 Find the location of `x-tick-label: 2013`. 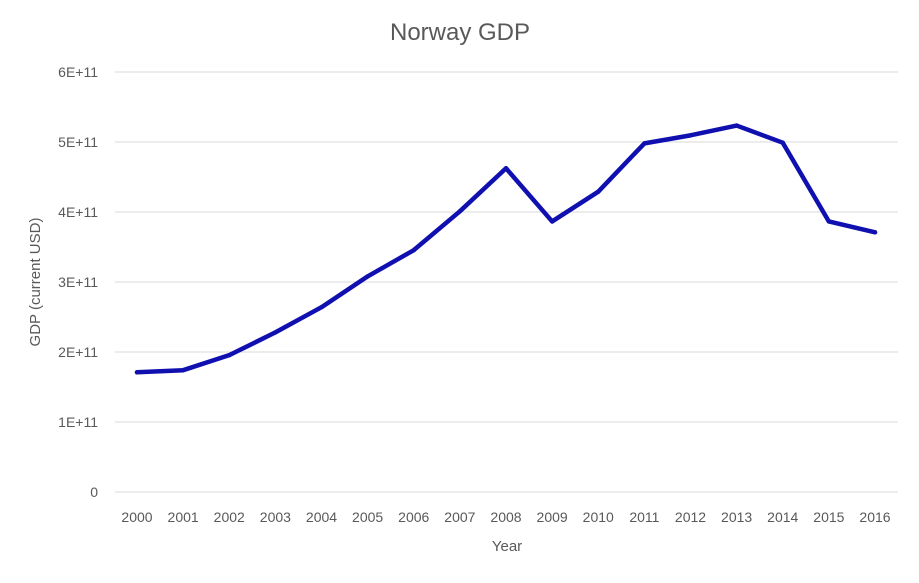

x-tick-label: 2013 is located at coordinates (736, 517).